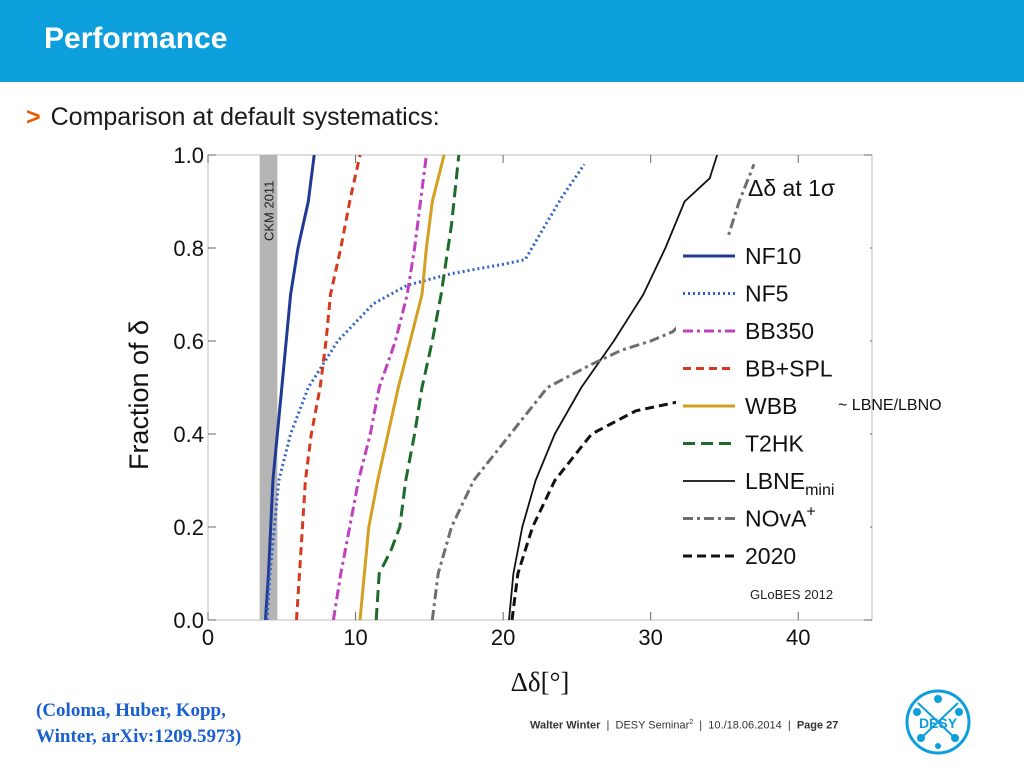 This screenshot has height=768, width=1024. I want to click on slide-title: Performance, so click(136, 38).